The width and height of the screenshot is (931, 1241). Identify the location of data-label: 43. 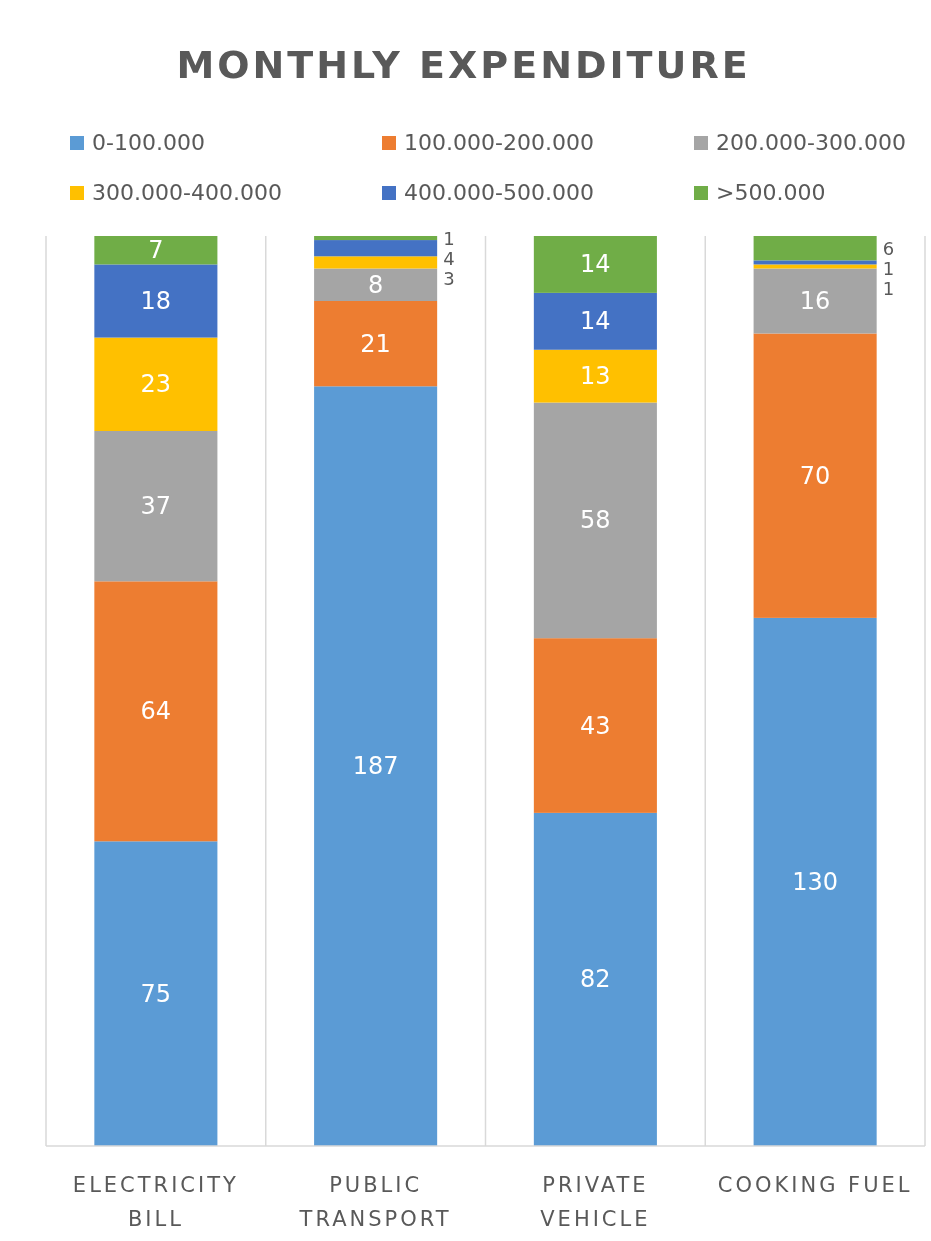
(595, 725).